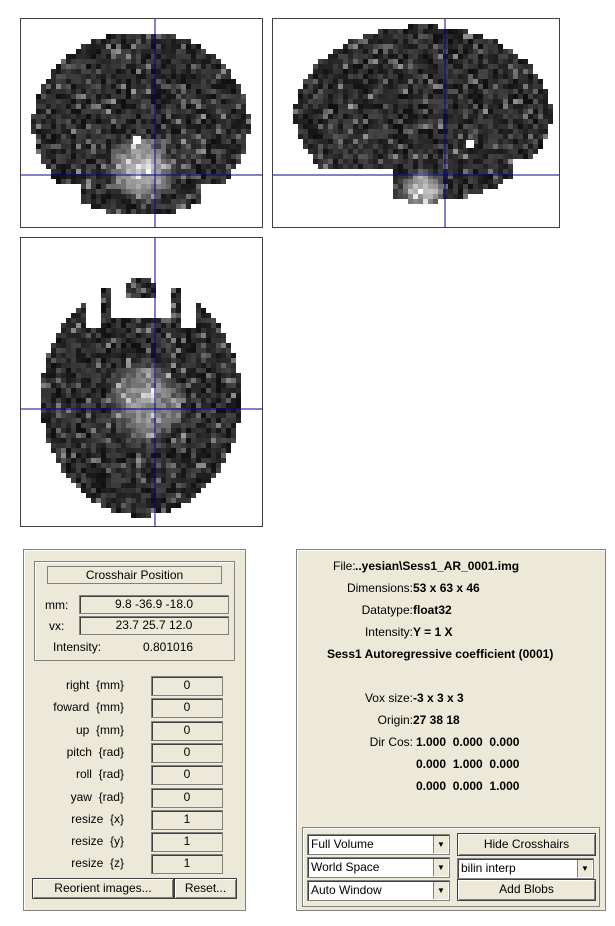 Image resolution: width=615 pixels, height=926 pixels. I want to click on reorient-field-label: foward {mm}, so click(88, 707).